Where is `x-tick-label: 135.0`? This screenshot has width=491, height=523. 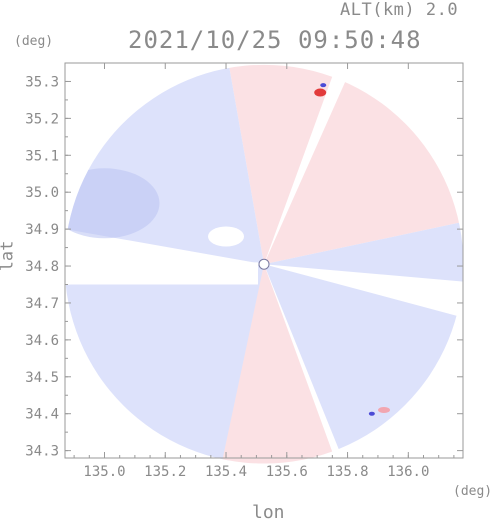 x-tick-label: 135.0 is located at coordinates (104, 472).